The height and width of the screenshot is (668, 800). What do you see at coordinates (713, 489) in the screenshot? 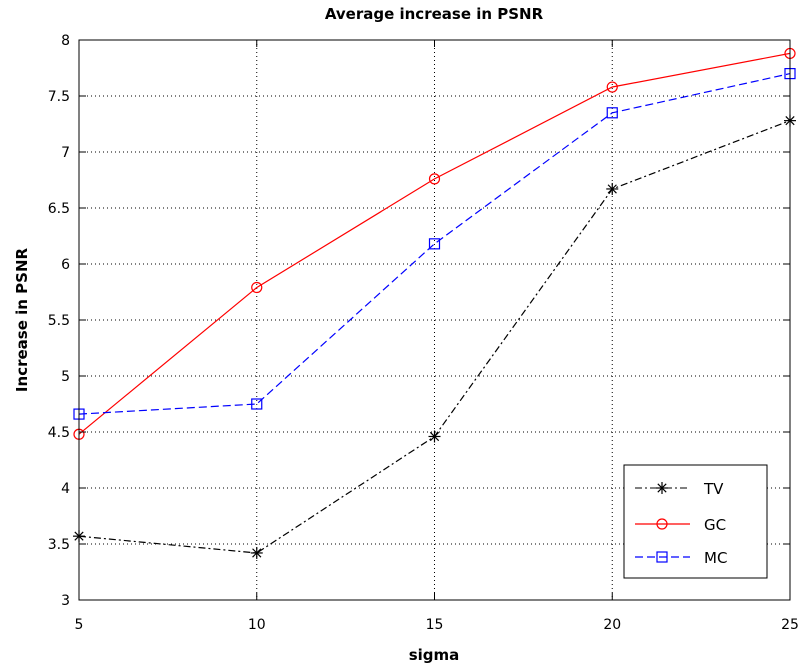
I see `legend-label-tv: TV` at bounding box center [713, 489].